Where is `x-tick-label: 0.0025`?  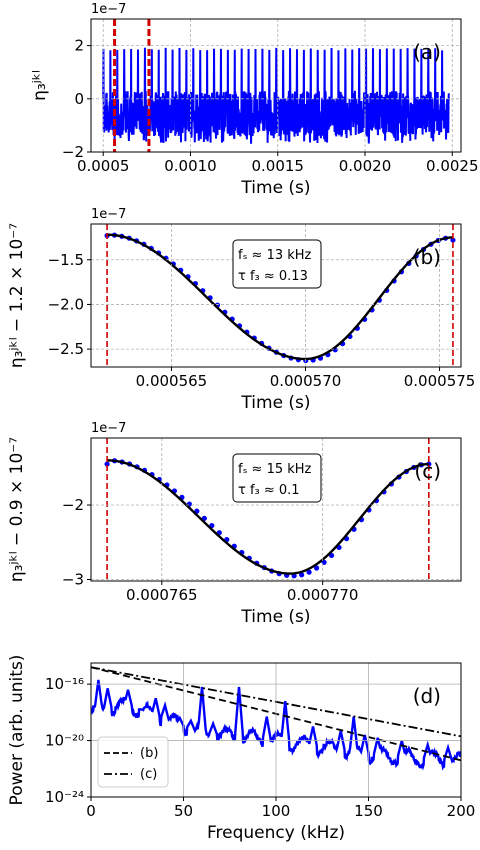 x-tick-label: 0.0025 is located at coordinates (452, 166).